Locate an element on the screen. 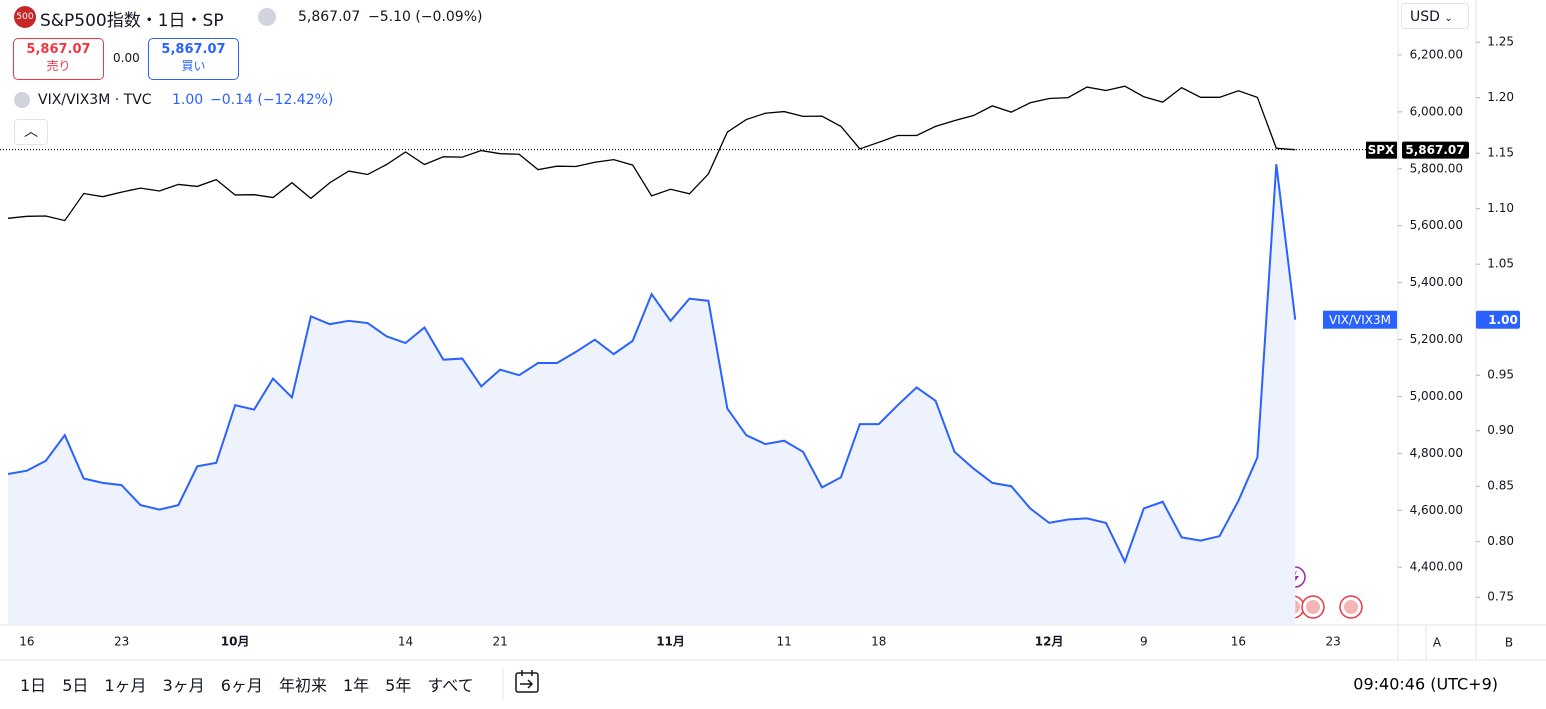  x-tick-label: 11 is located at coordinates (783, 642).